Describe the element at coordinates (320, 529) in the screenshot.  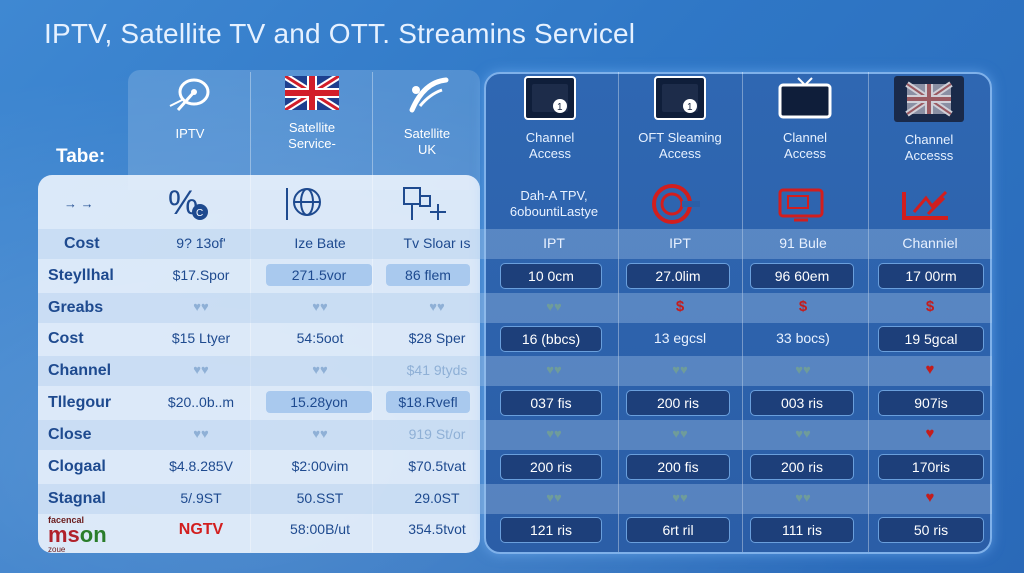
I see `table-cell: 58:00B/ut` at that location.